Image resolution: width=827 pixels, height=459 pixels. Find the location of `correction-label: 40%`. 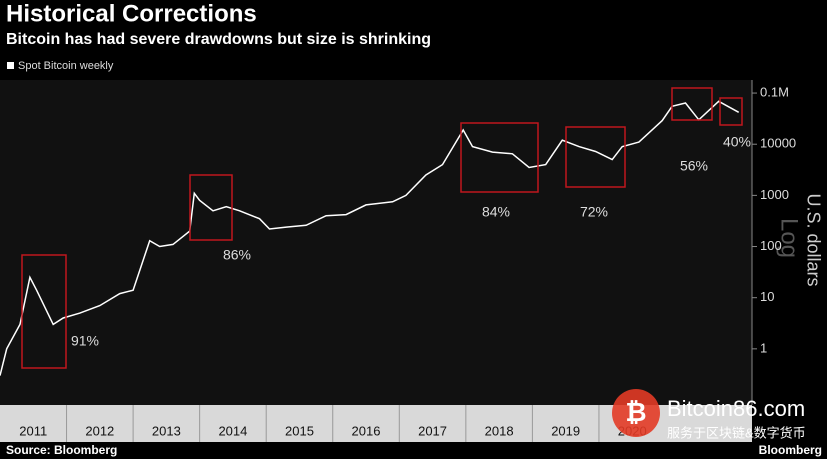

correction-label: 40% is located at coordinates (737, 142).